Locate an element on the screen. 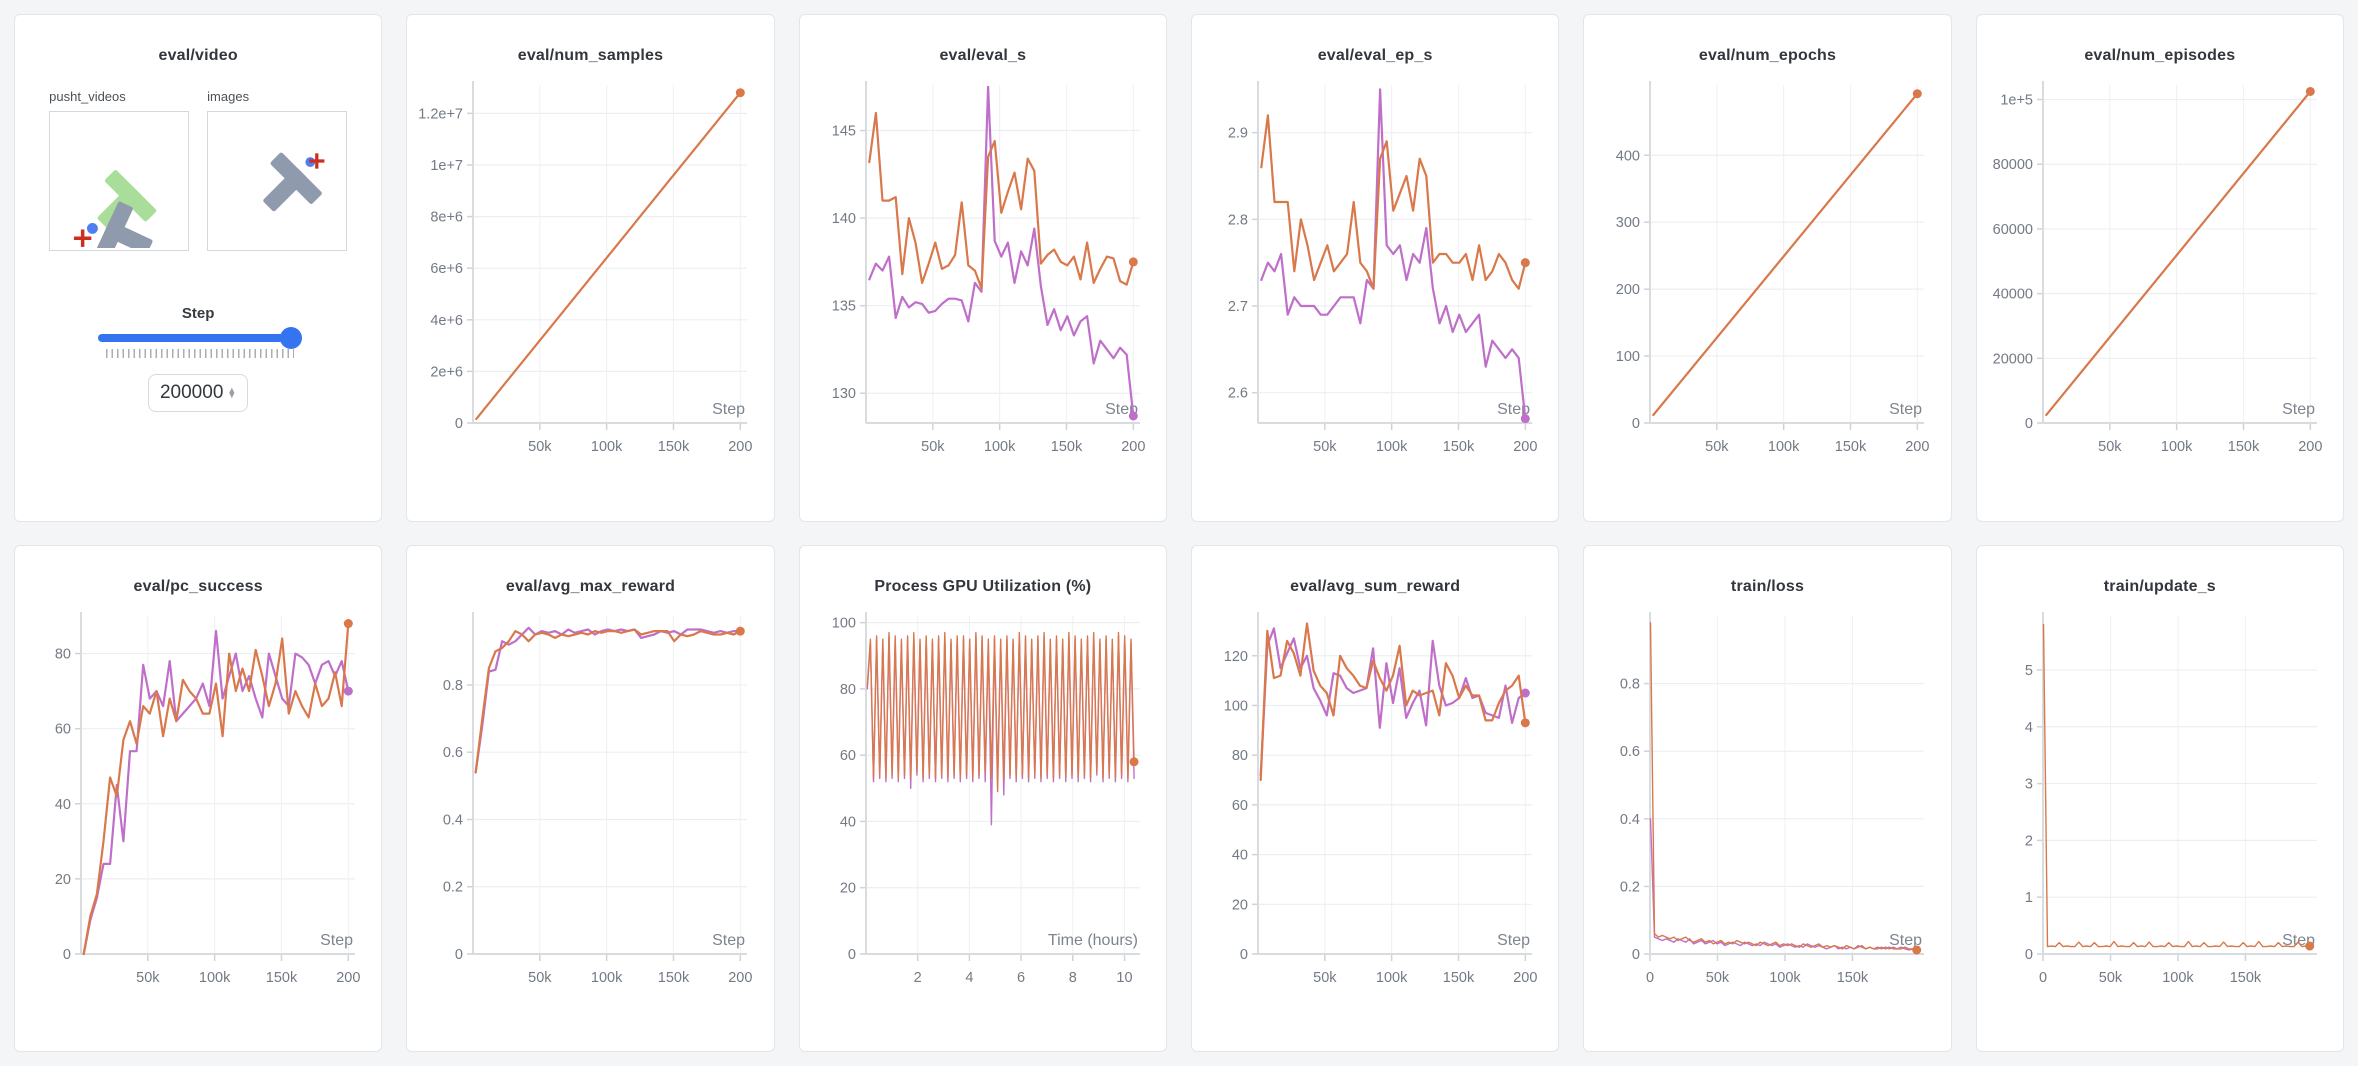 The height and width of the screenshot is (1066, 2358). chevron-up-icon: ▲ is located at coordinates (232, 390).